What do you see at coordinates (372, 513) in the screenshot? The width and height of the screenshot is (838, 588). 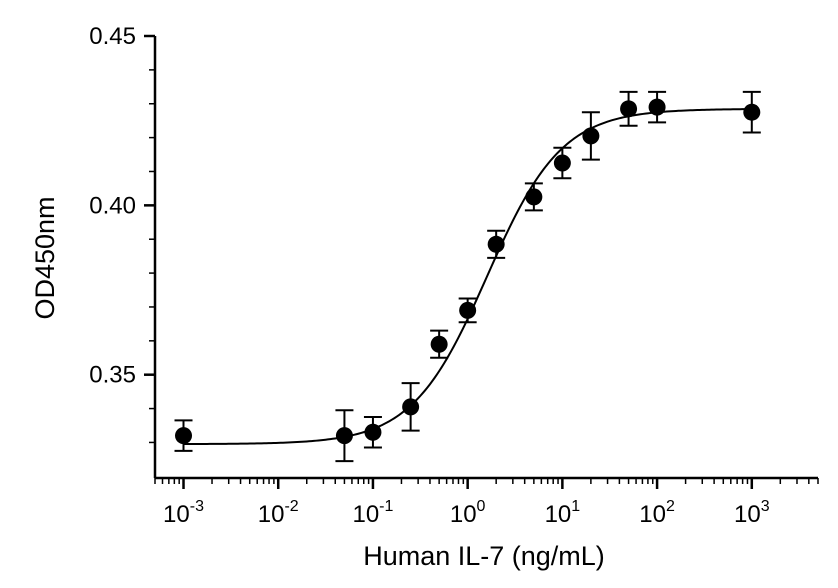 I see `x-tick-label: 10⁻¹` at bounding box center [372, 513].